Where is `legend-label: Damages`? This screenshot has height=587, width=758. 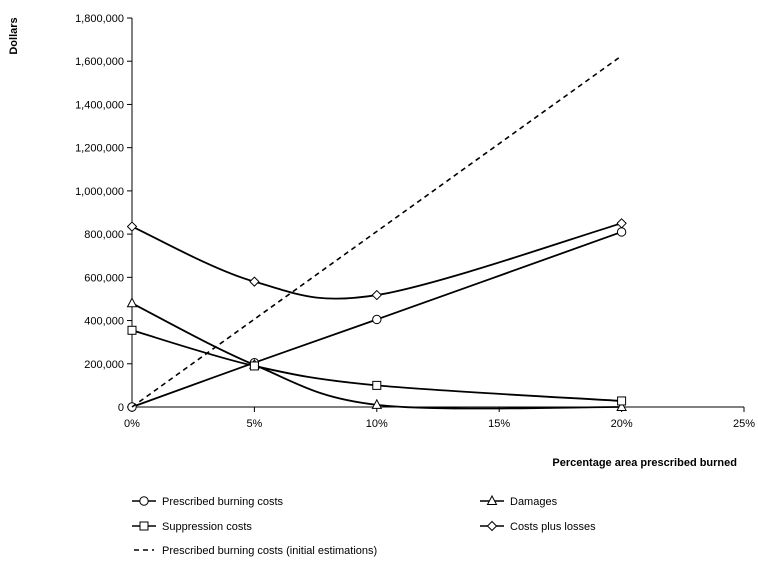 legend-label: Damages is located at coordinates (534, 502).